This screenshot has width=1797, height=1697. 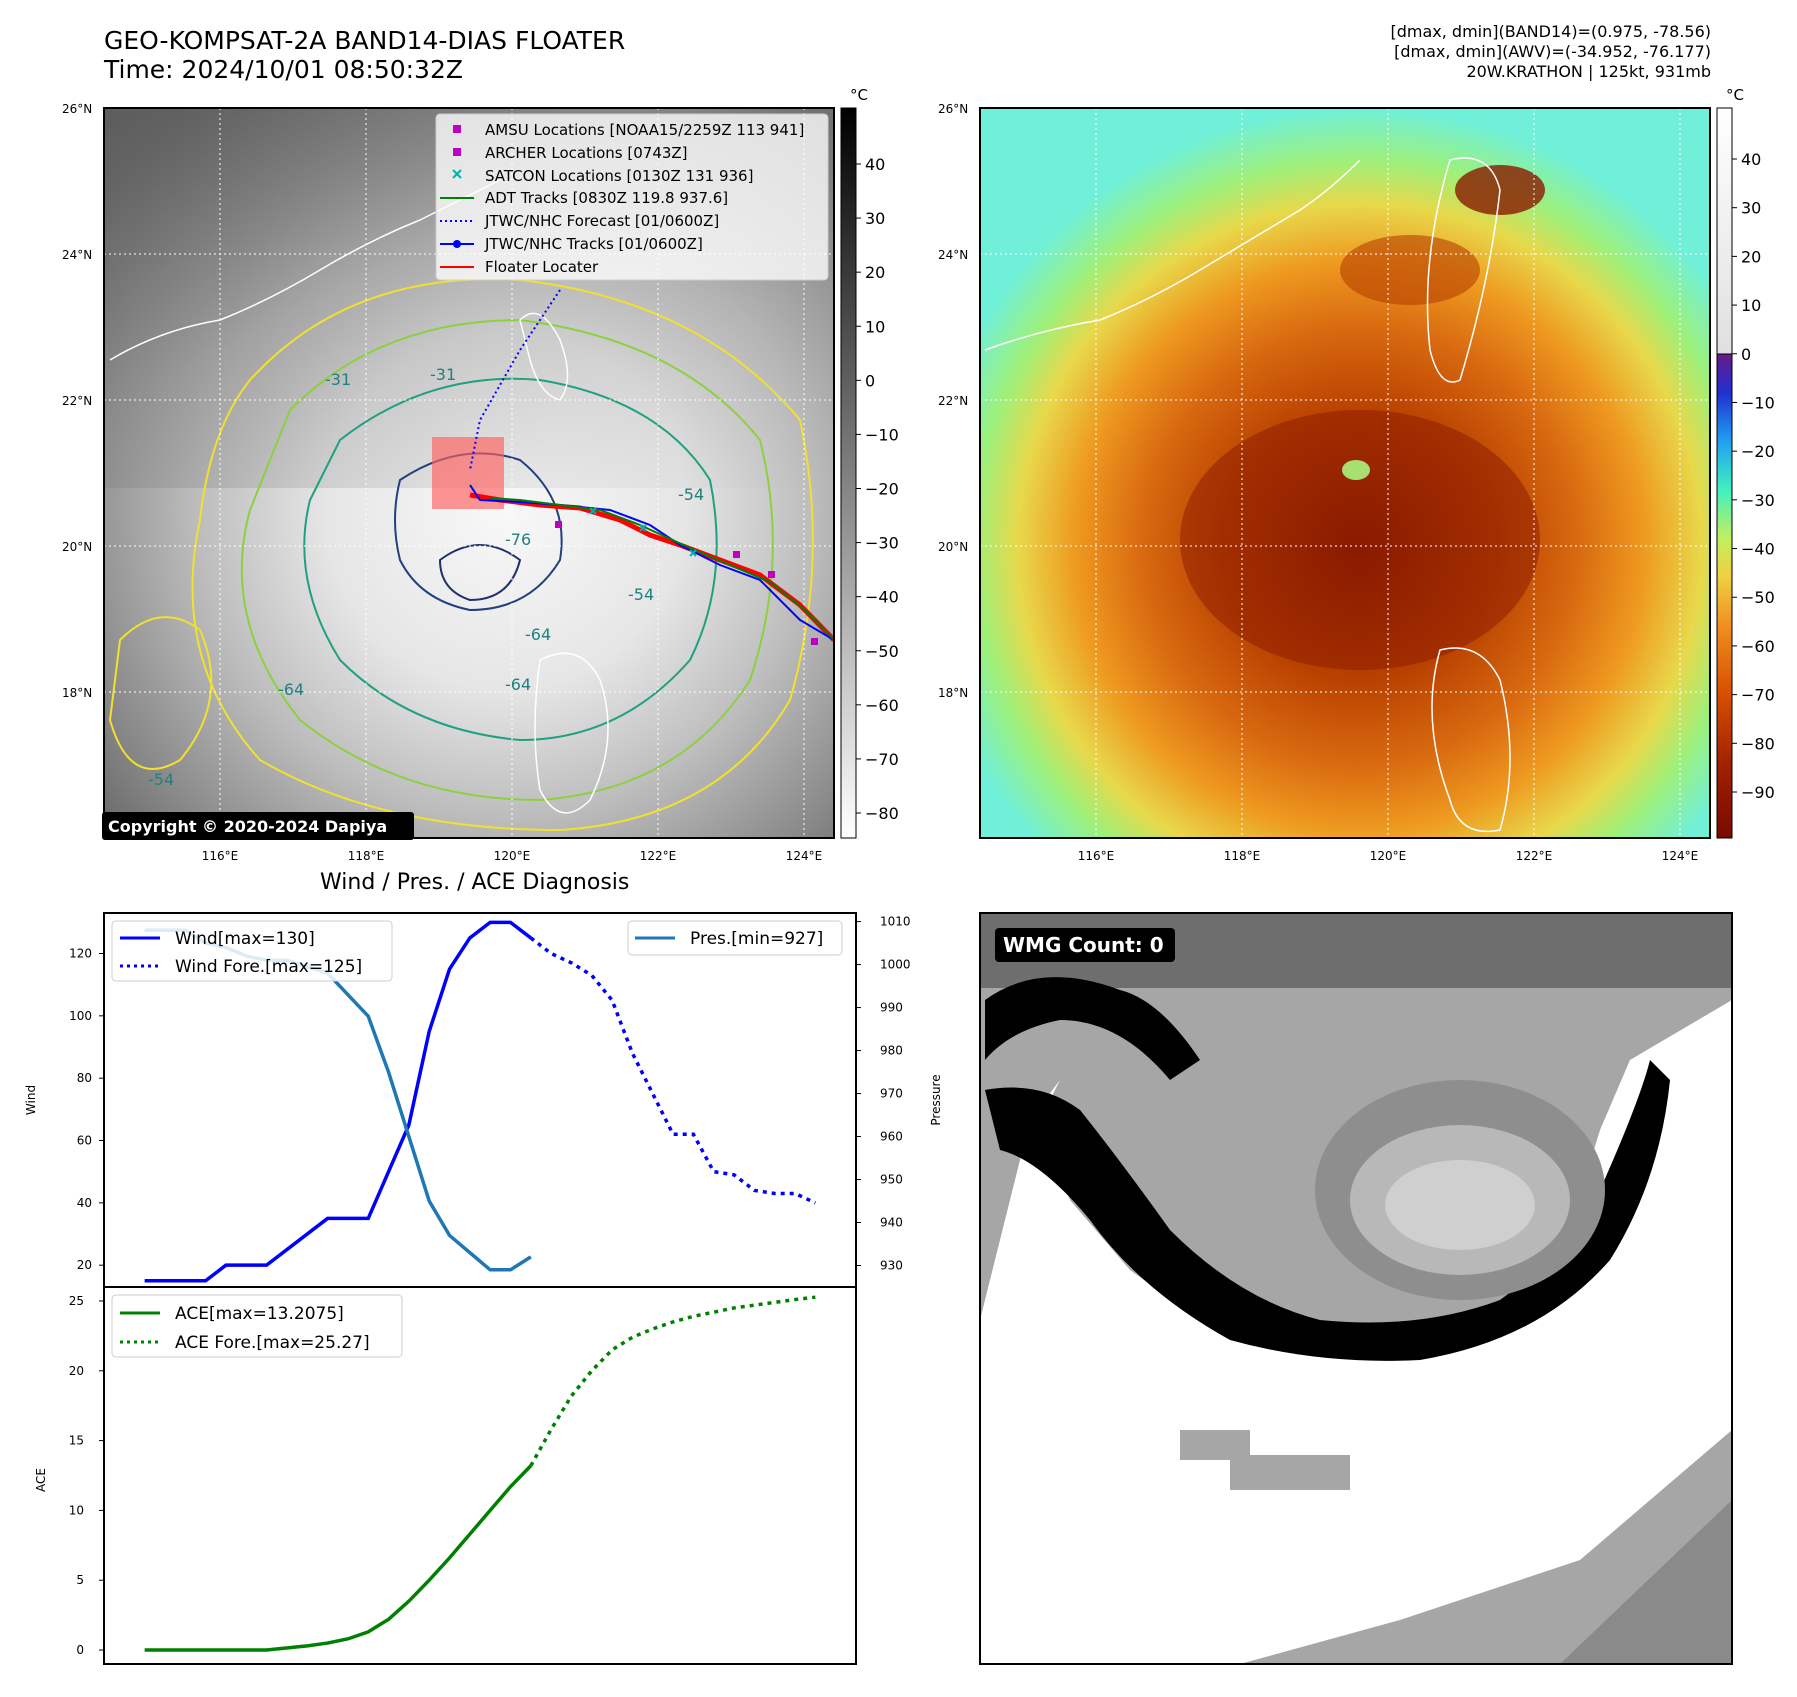 I want to click on awv-coastlines, so click(x=1247, y=495).